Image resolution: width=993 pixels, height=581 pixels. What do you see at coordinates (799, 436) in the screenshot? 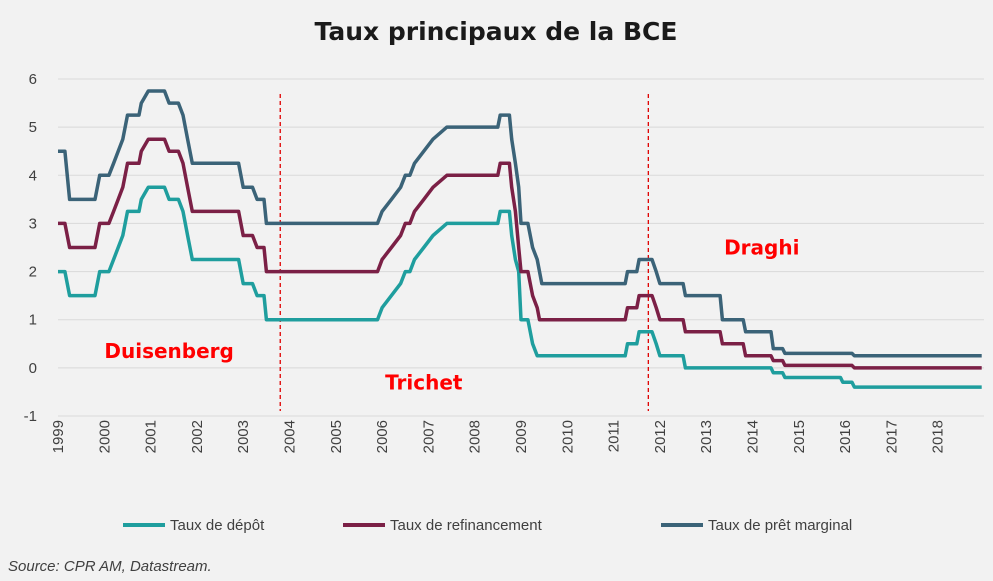
I see `x-tick-label: 2015` at bounding box center [799, 436].